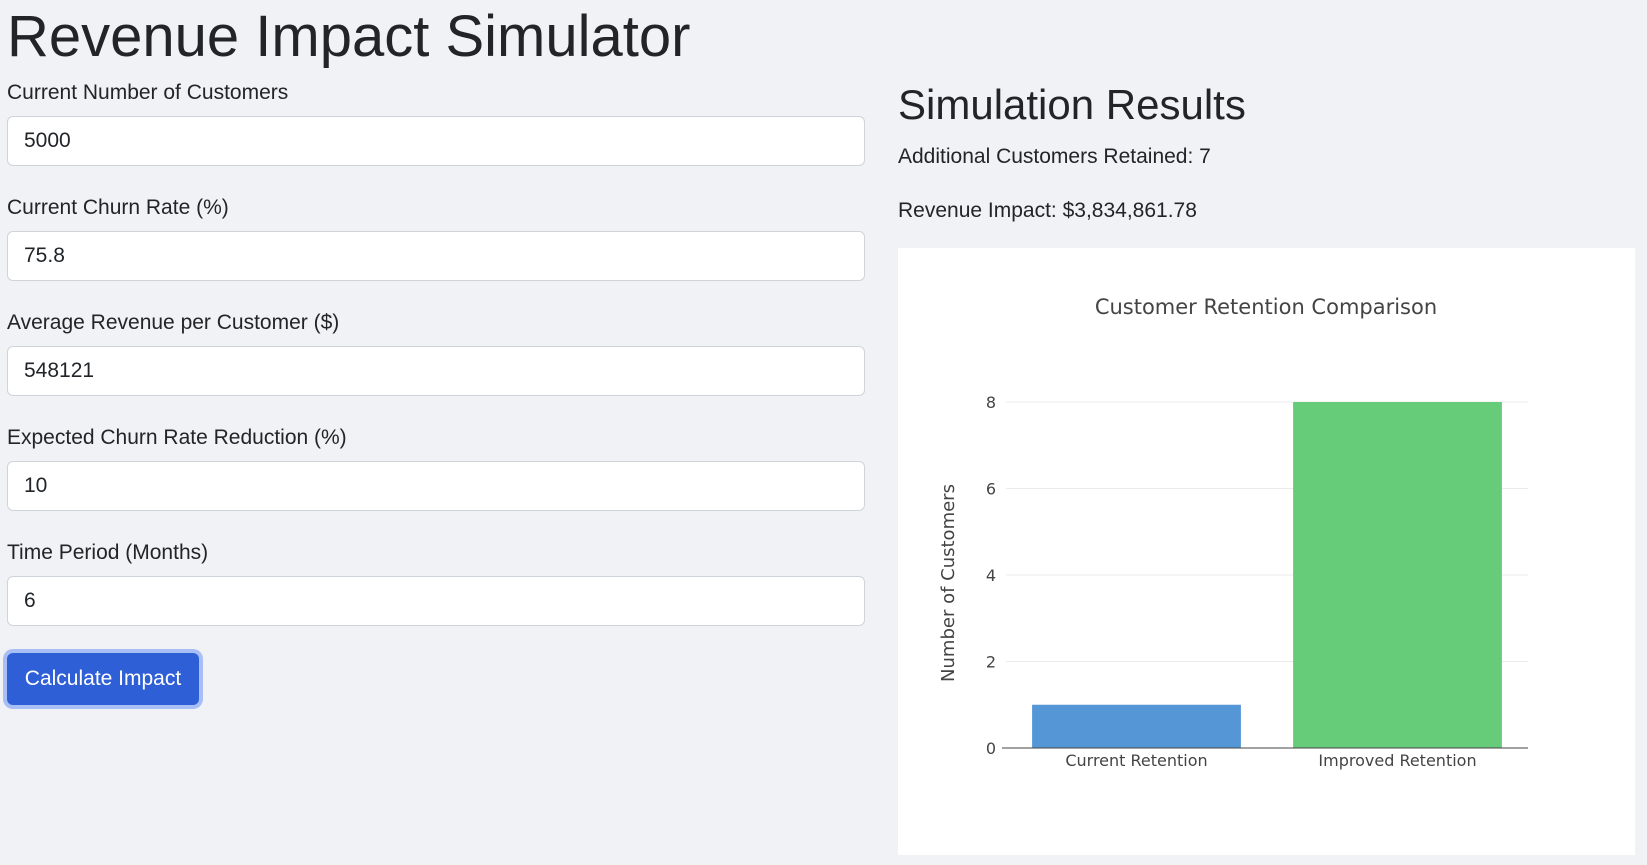 This screenshot has width=1647, height=865. I want to click on churn-reduction-input, so click(436, 486).